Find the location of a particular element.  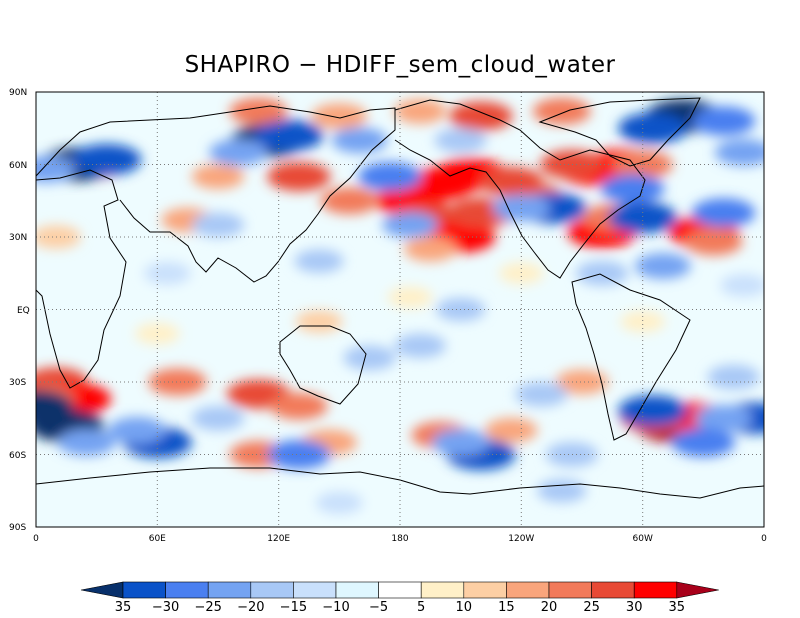

colorbar-label: 10 is located at coordinates (464, 607).